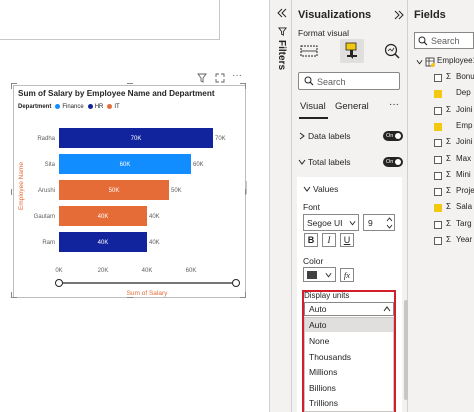 The image size is (474, 412). Describe the element at coordinates (444, 160) in the screenshot. I see `field-item: Σ Max` at that location.